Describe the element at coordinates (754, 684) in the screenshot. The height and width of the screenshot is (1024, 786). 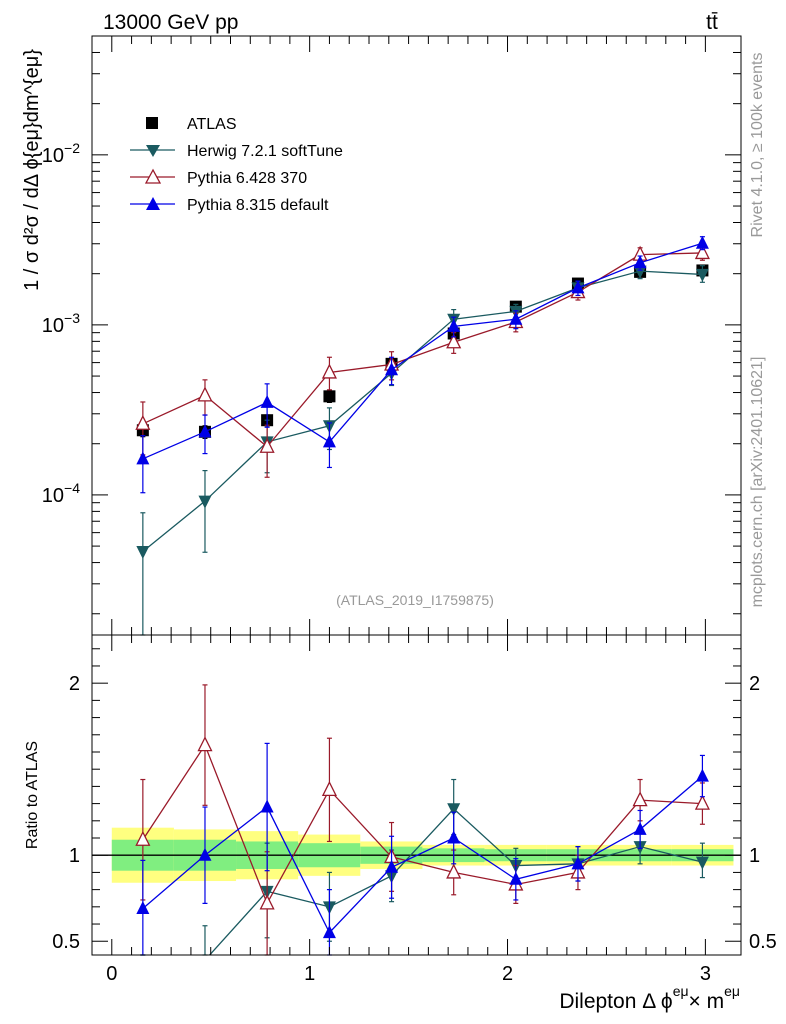
I see `ratio-y-tick-label-right: 2` at that location.